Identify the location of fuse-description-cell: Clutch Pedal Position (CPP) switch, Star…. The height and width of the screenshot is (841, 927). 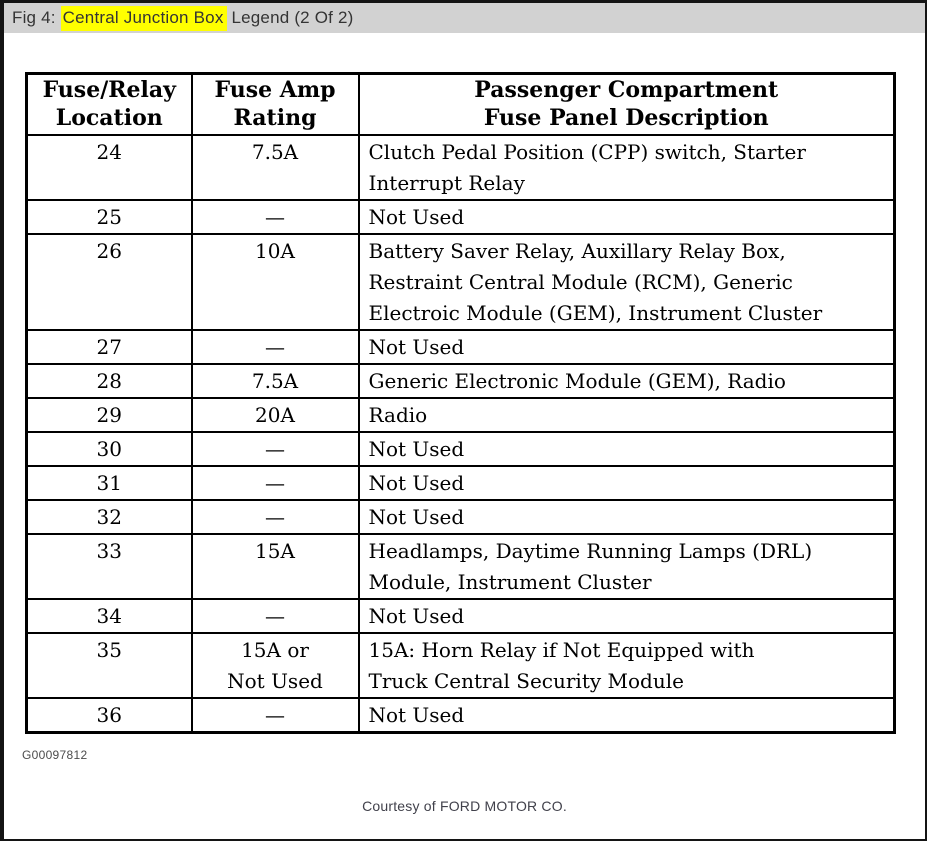
(626, 167).